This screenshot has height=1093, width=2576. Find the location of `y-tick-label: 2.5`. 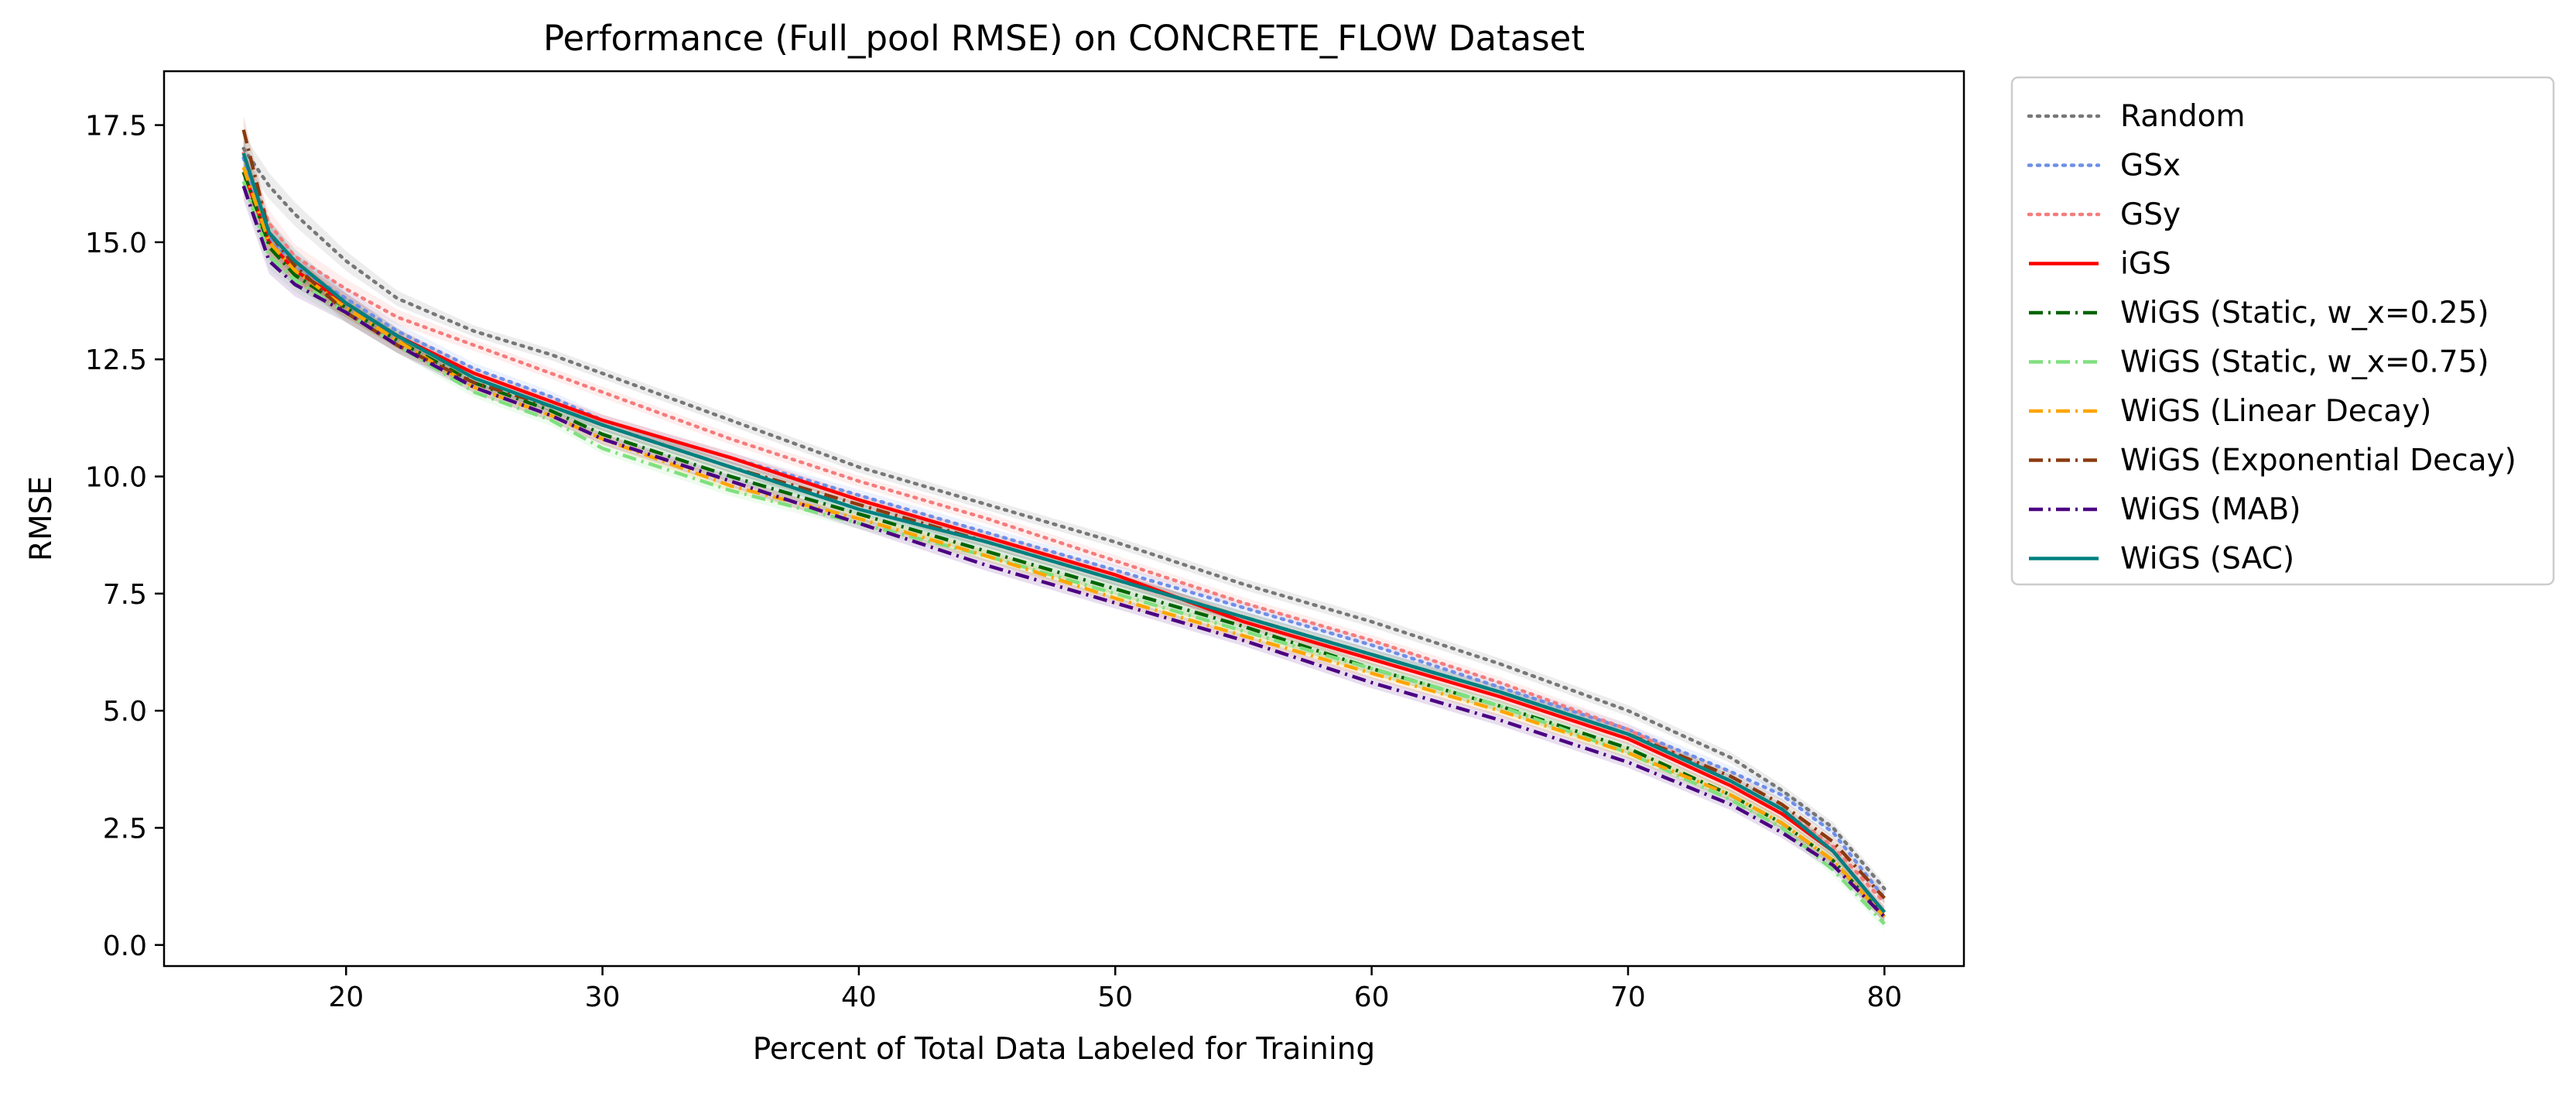

y-tick-label: 2.5 is located at coordinates (125, 829).